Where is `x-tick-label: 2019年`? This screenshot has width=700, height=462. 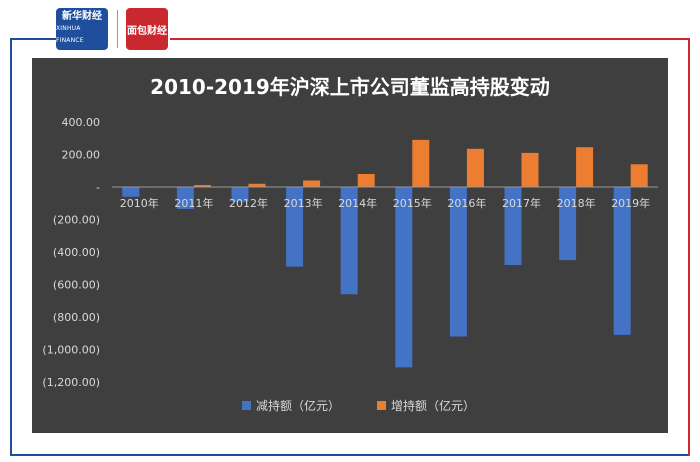 x-tick-label: 2019年 is located at coordinates (630, 203).